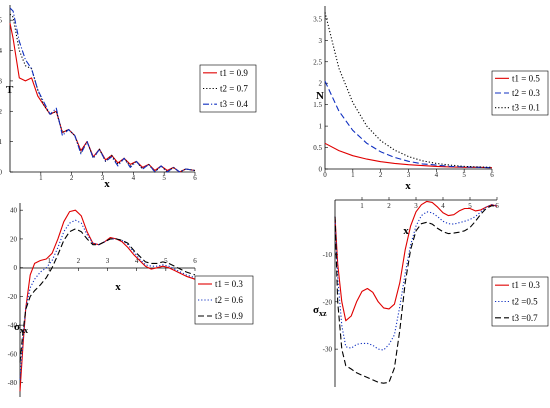 This screenshot has width=550, height=408. Describe the element at coordinates (13, 383) in the screenshot. I see `y-tick-label: -80` at that location.